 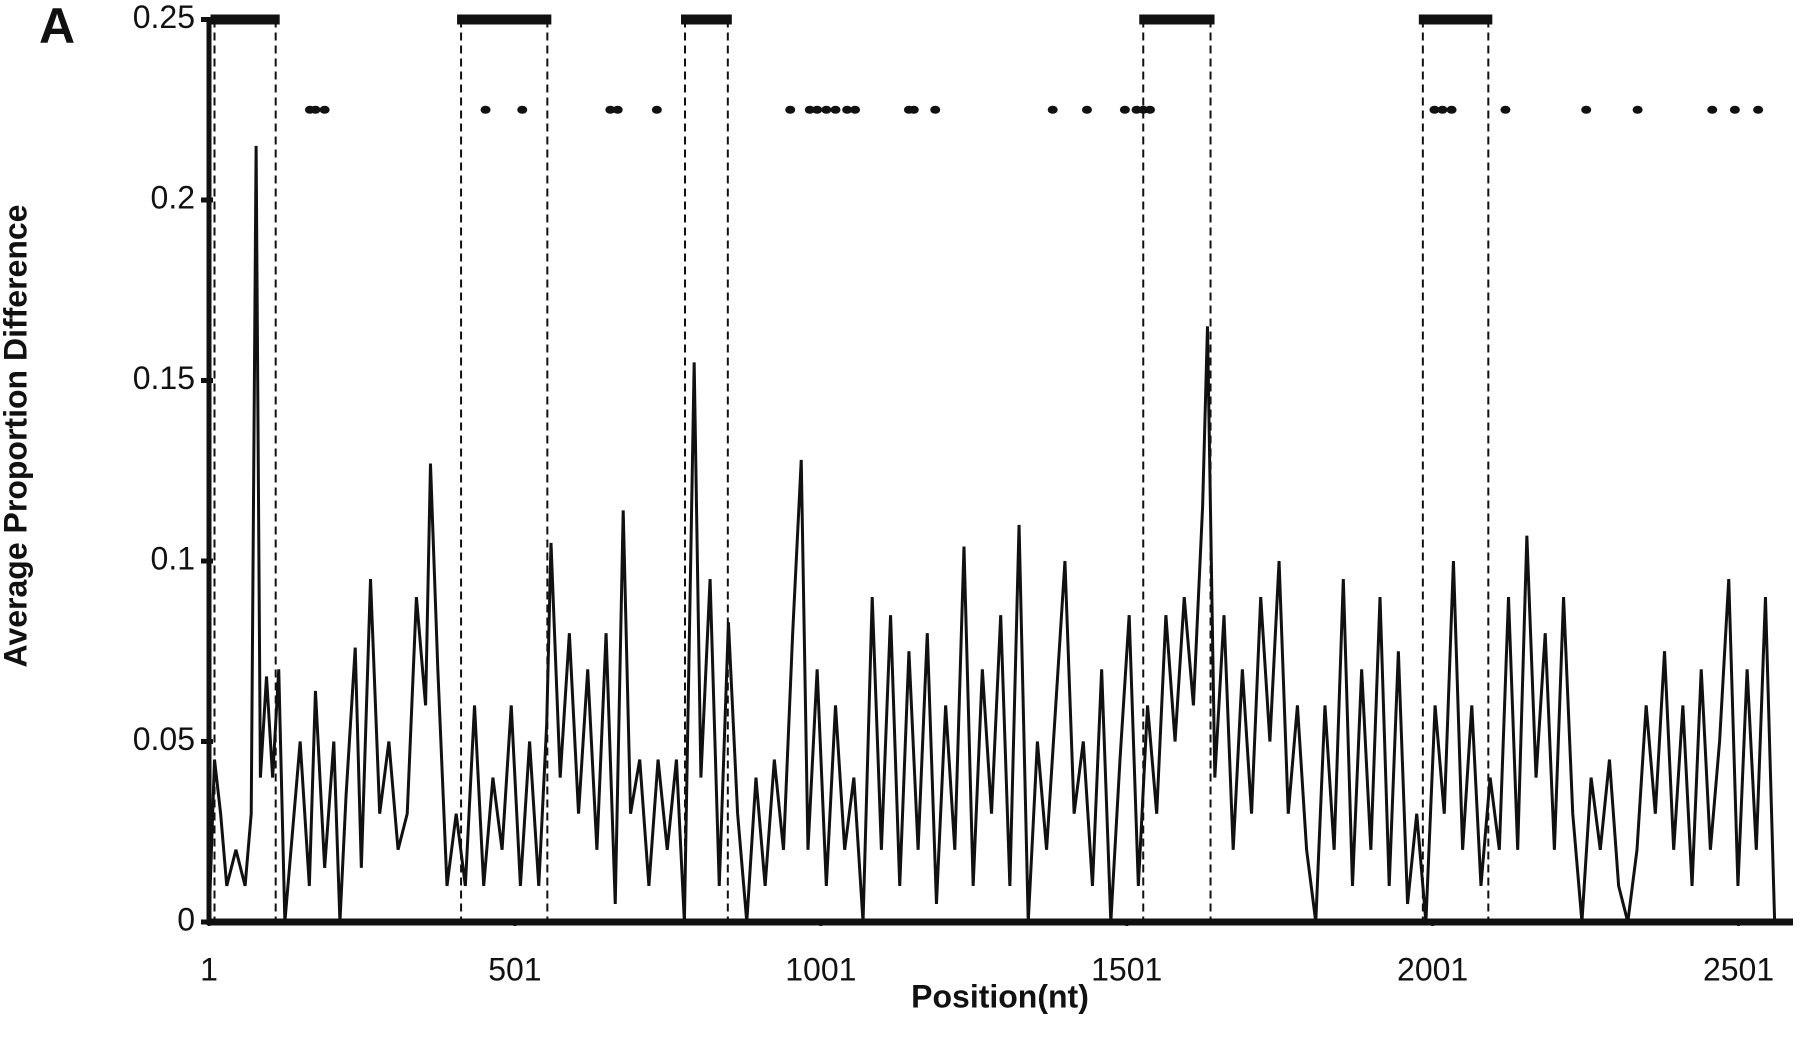 What do you see at coordinates (1432, 969) in the screenshot?
I see `x-tick-label: 2001` at bounding box center [1432, 969].